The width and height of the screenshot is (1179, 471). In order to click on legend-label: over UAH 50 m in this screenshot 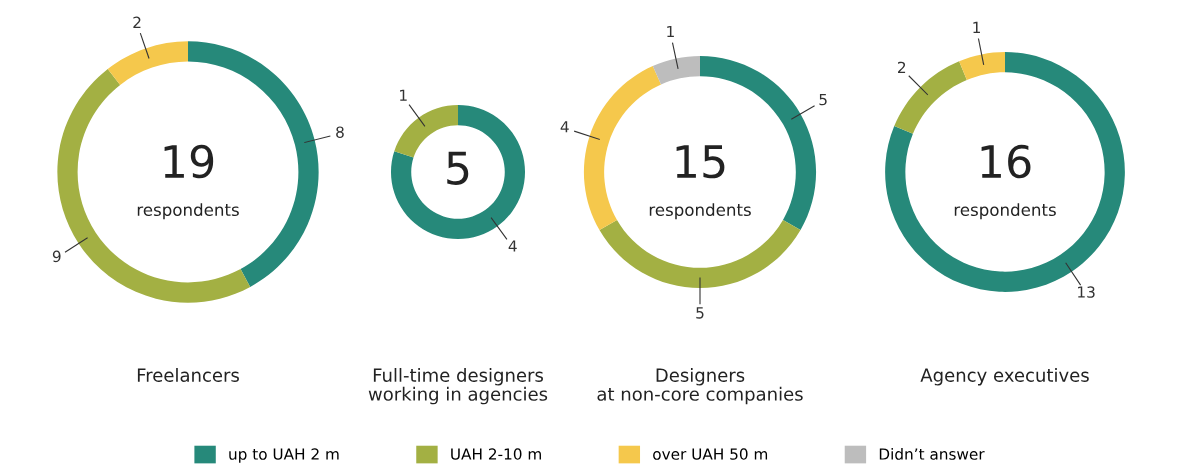, I will do `click(710, 454)`.